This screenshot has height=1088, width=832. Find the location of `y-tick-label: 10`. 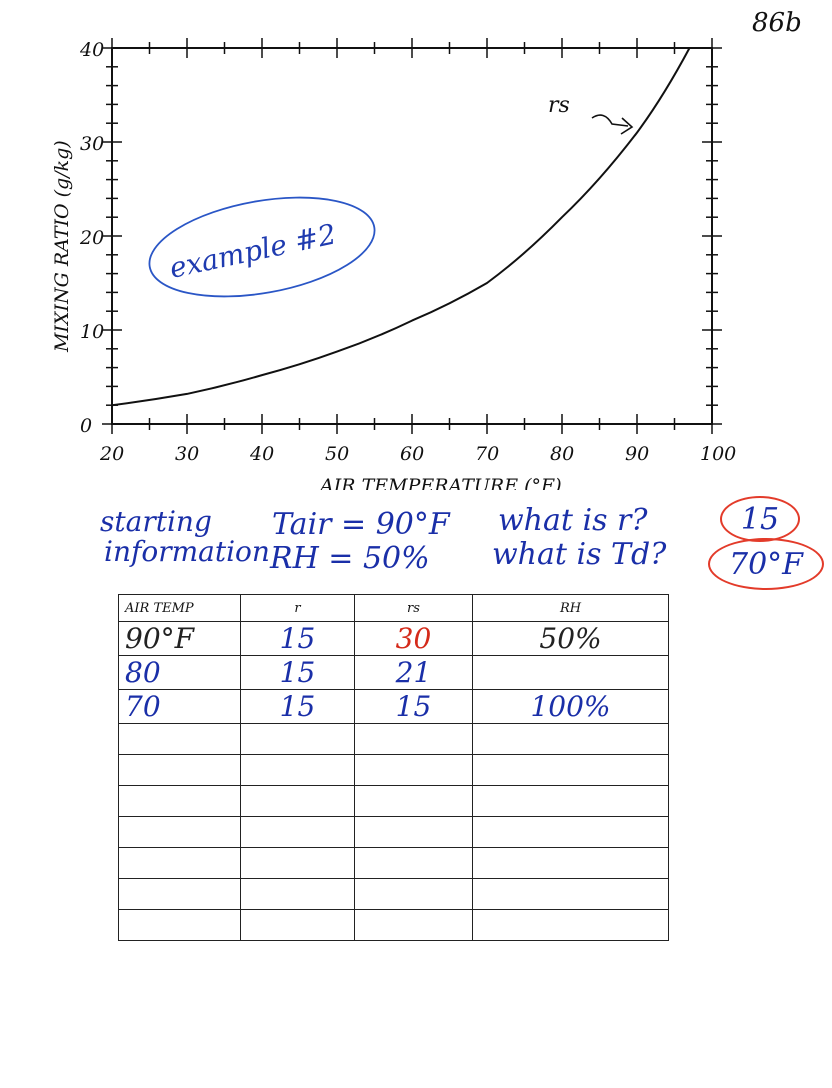

y-tick-label: 10 is located at coordinates (92, 332).